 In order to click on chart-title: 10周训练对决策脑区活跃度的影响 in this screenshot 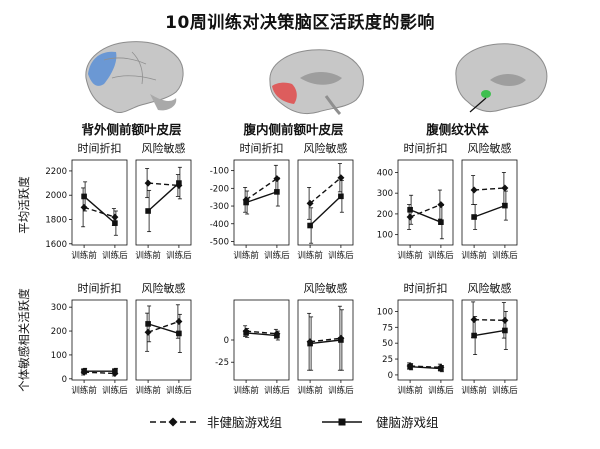, I will do `click(300, 23)`.